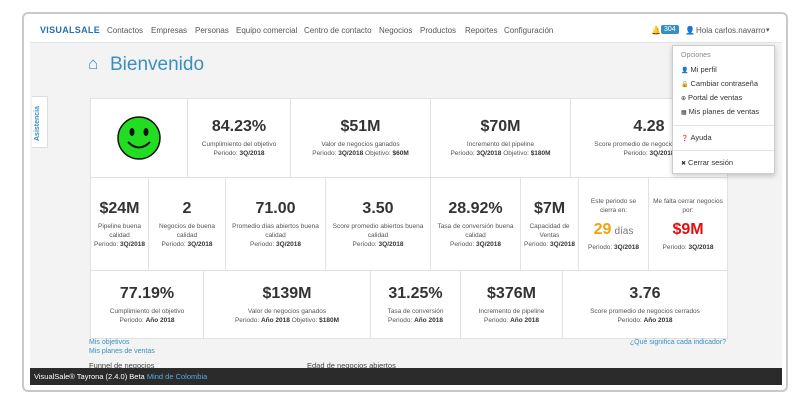  I want to click on tile-value: $139M, so click(287, 294).